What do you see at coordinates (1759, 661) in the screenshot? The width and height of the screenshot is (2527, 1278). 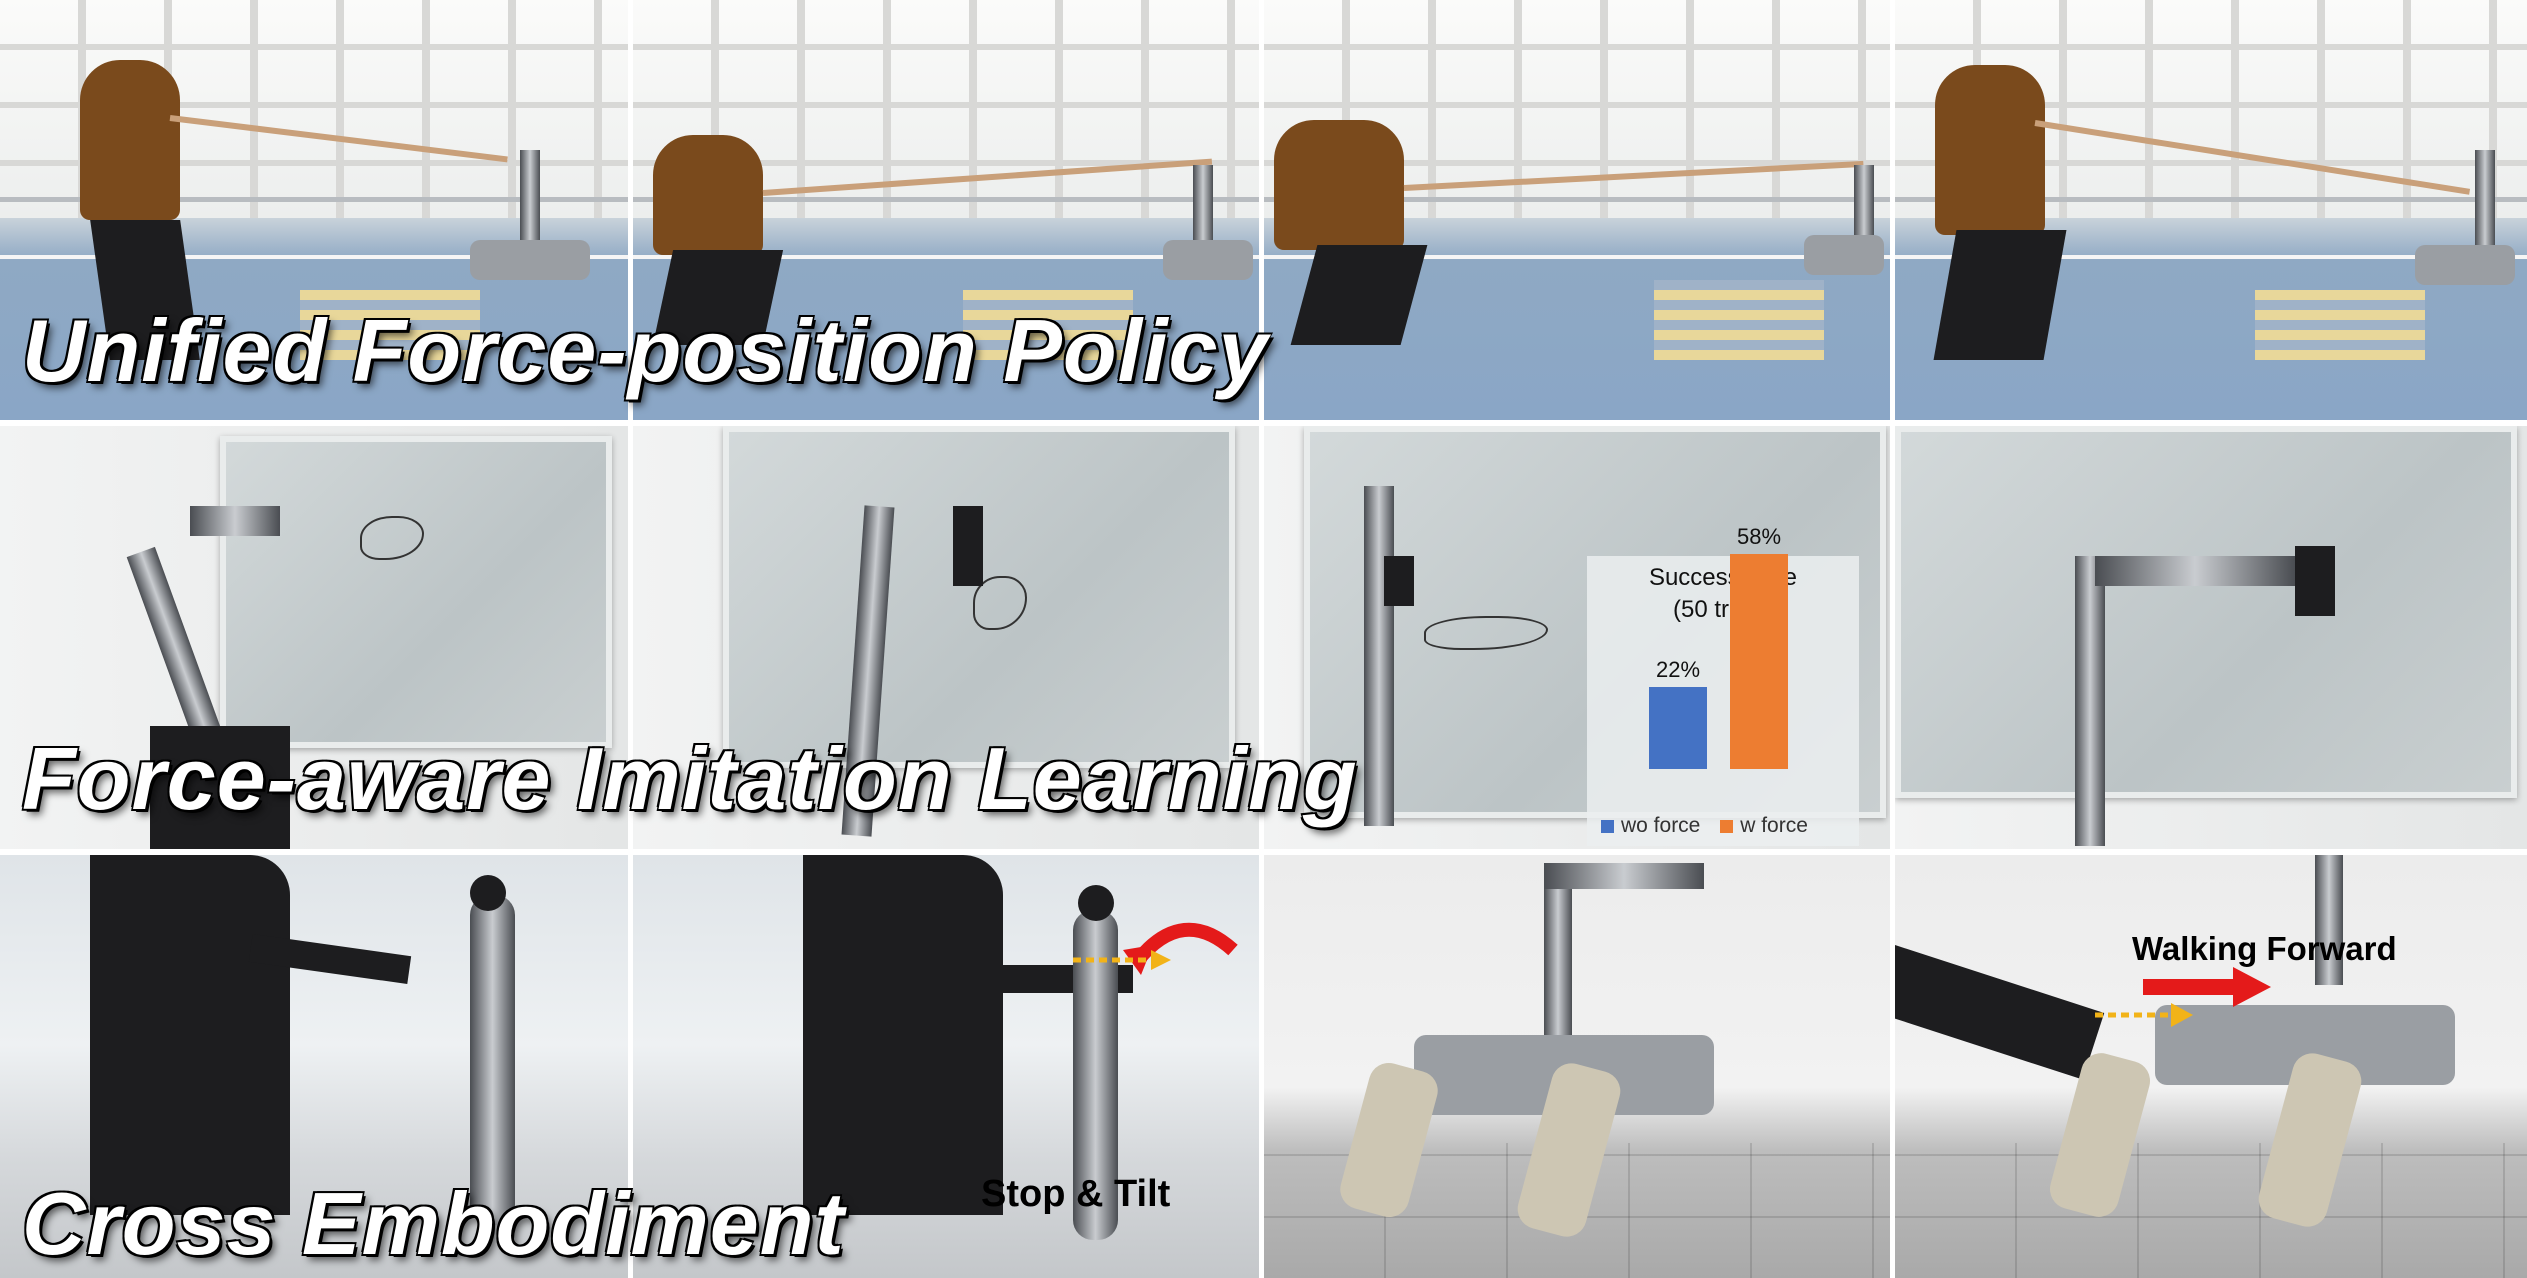 I see `bar-w-force` at bounding box center [1759, 661].